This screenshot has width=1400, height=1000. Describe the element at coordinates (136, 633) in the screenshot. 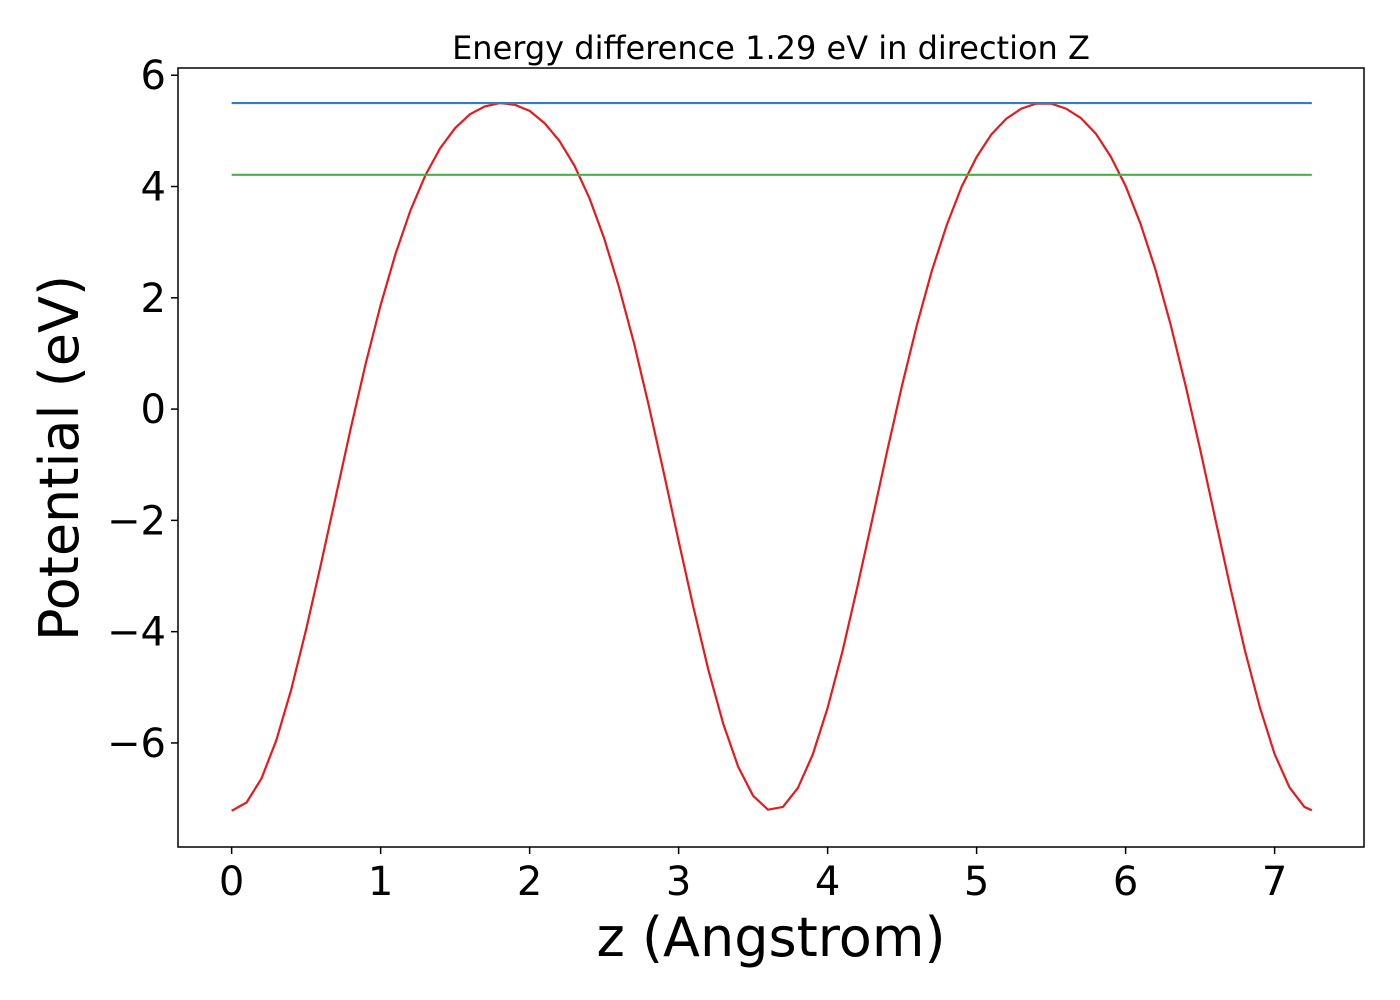

I see `y-tick-label: −4` at that location.